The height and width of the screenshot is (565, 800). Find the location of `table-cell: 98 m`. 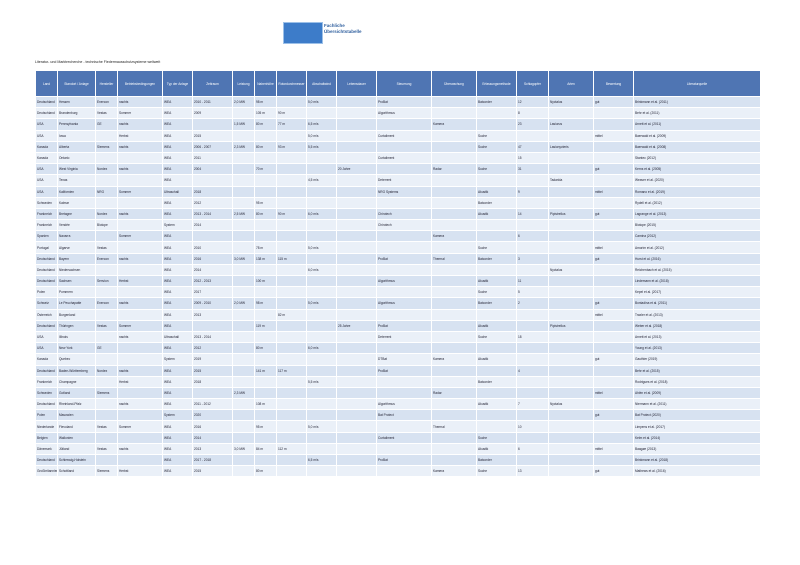

table-cell: 98 m is located at coordinates (265, 102).